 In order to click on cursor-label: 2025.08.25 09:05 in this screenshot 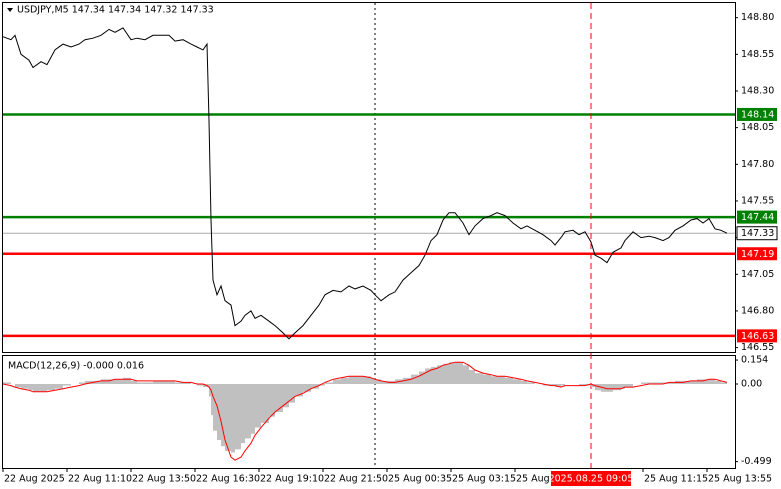, I will do `click(591, 479)`.